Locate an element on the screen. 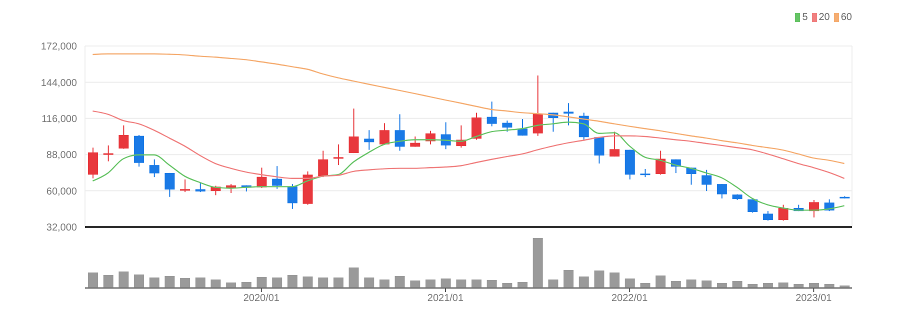  y-tick-label: 172,000 is located at coordinates (59, 47).